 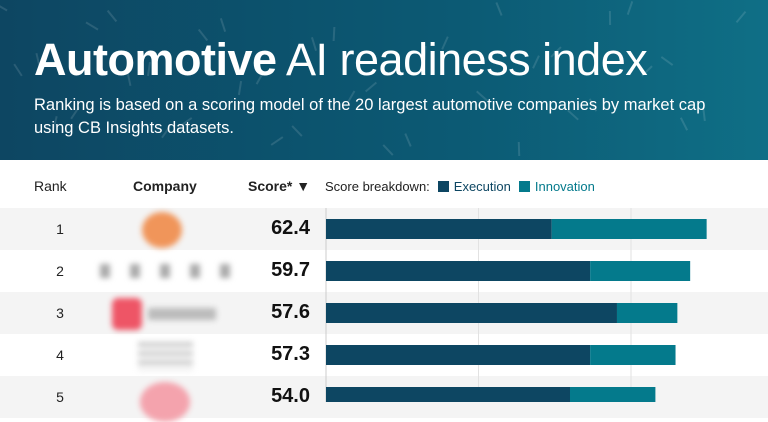 I want to click on score-column-header: Score* ▼, so click(x=279, y=186).